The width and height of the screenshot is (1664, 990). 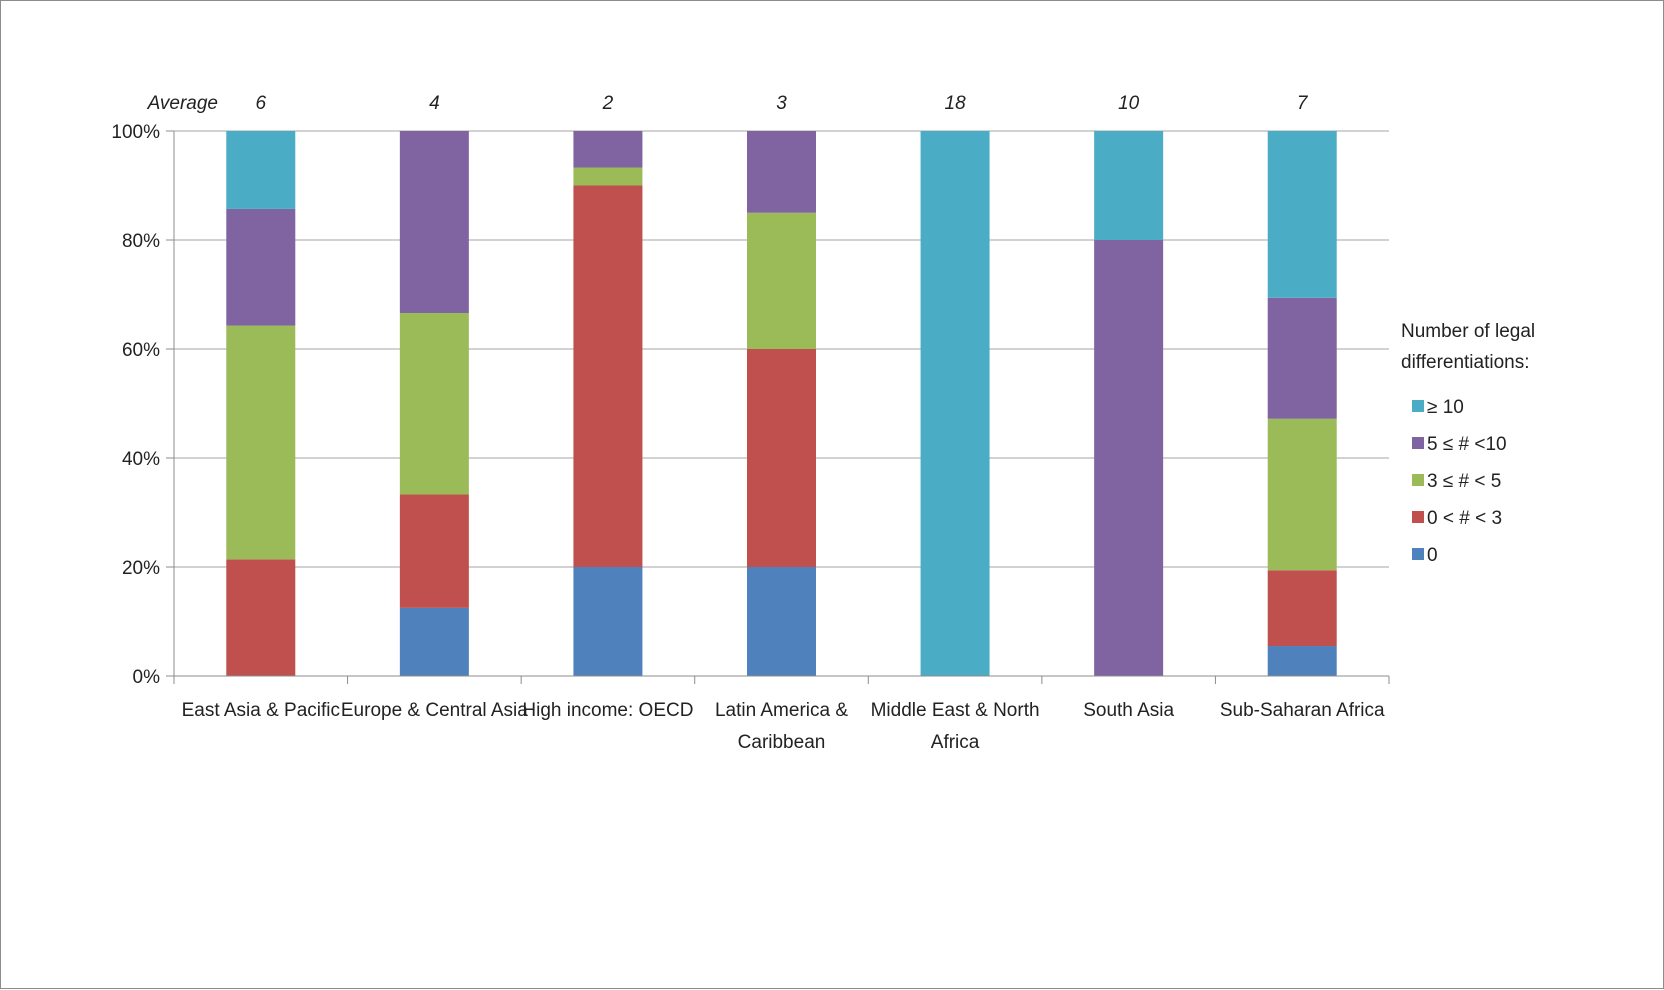 I want to click on average-value: 2, so click(x=608, y=103).